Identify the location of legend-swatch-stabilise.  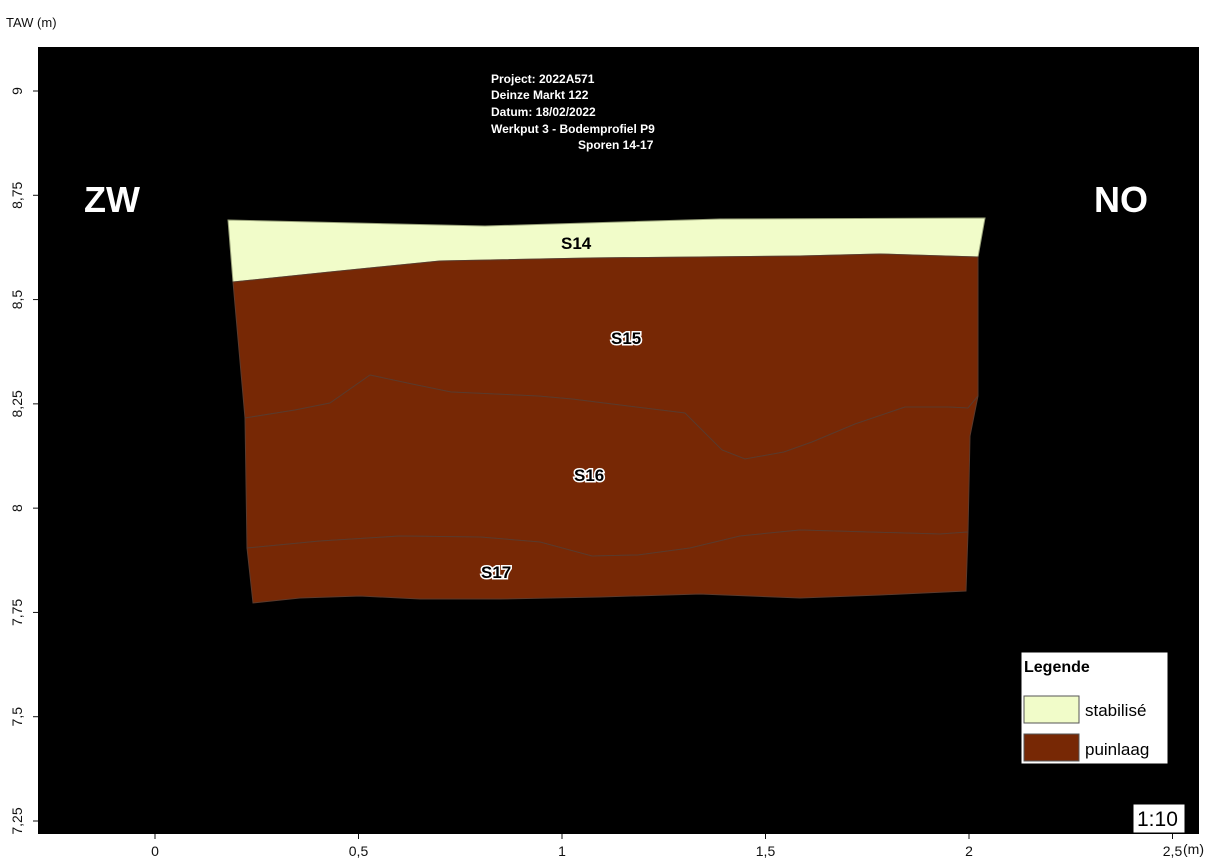
(1051, 709).